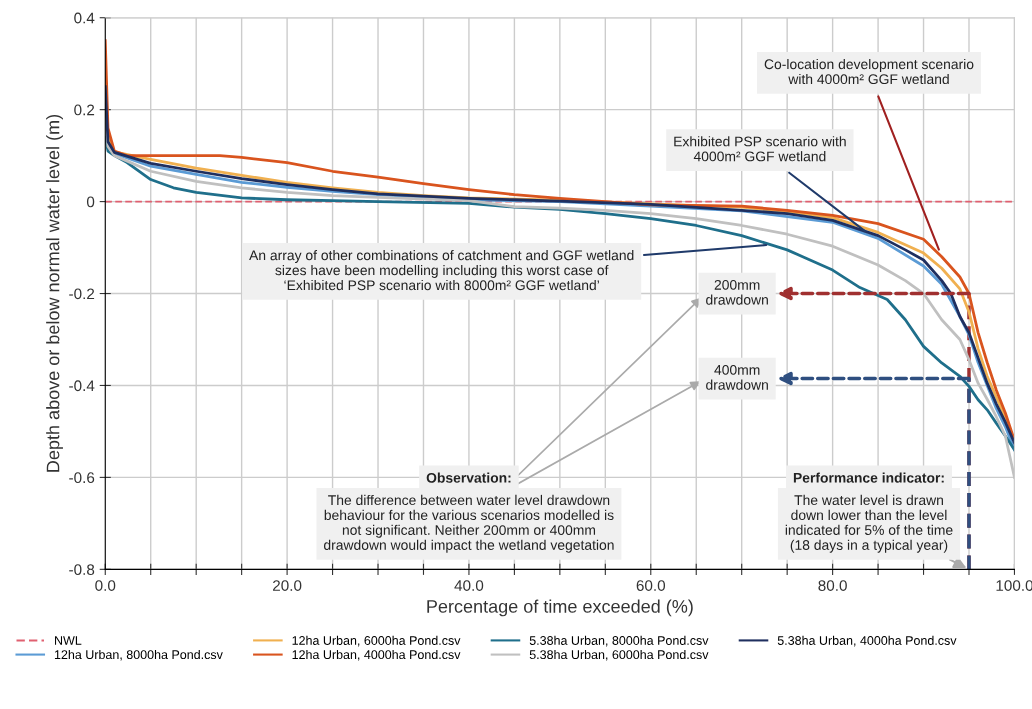 This screenshot has width=1032, height=709. Describe the element at coordinates (287, 585) in the screenshot. I see `x-tick-label: 20.0` at that location.